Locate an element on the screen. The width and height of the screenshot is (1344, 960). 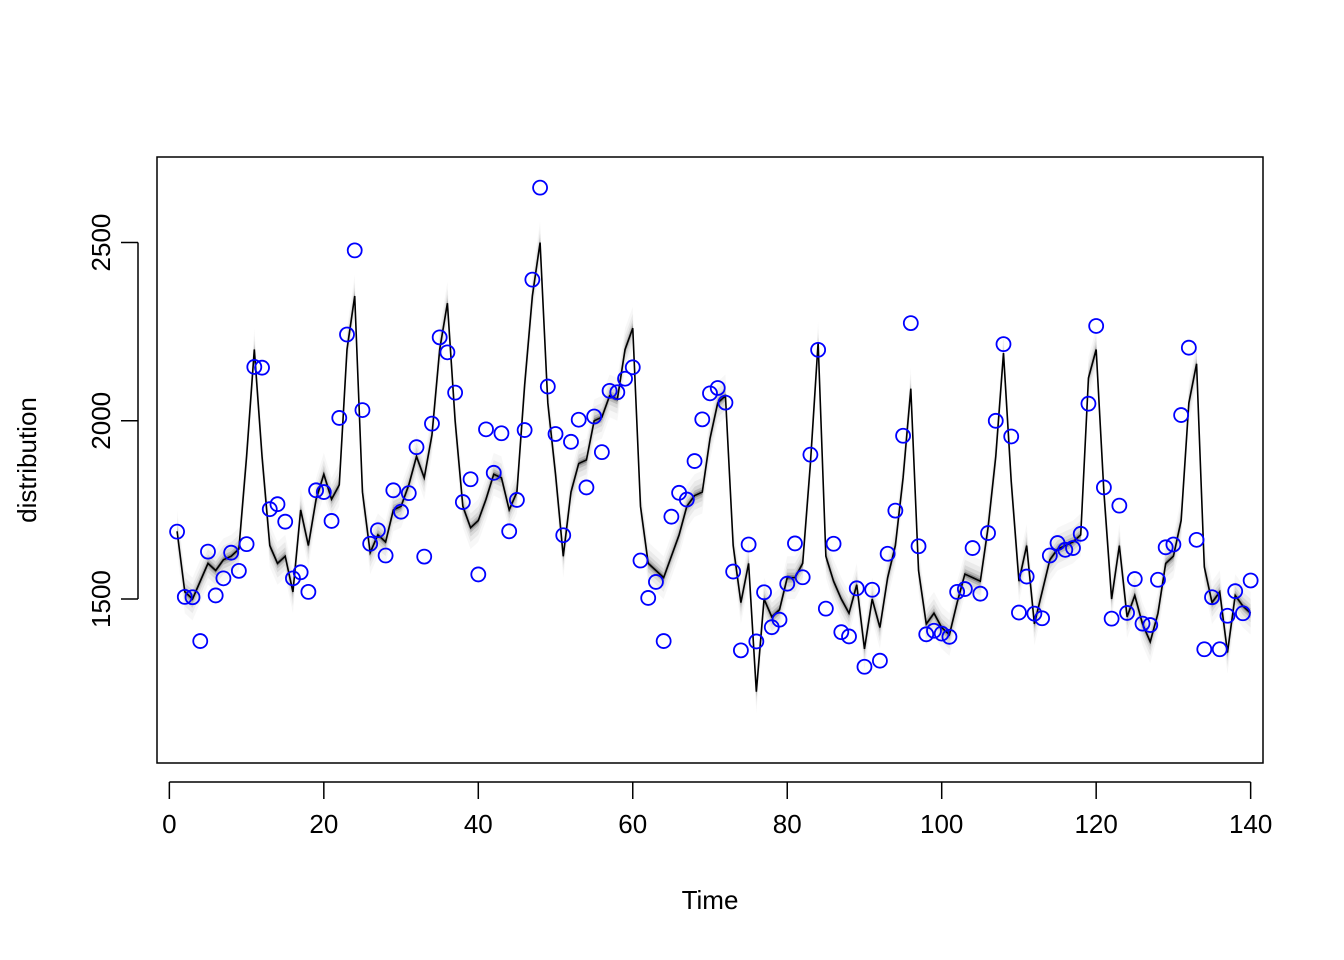
x-tick-label: 80 is located at coordinates (787, 824).